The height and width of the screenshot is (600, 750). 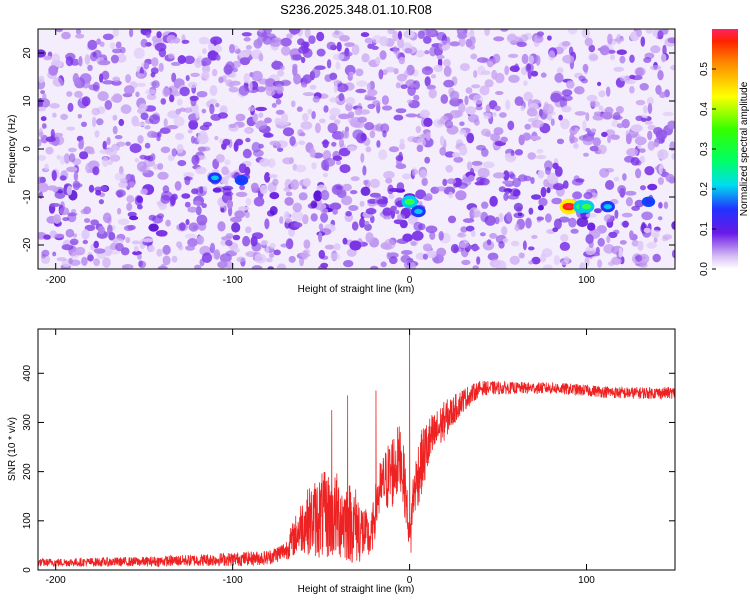 What do you see at coordinates (27, 422) in the screenshot?
I see `y-tick-label: 300` at bounding box center [27, 422].